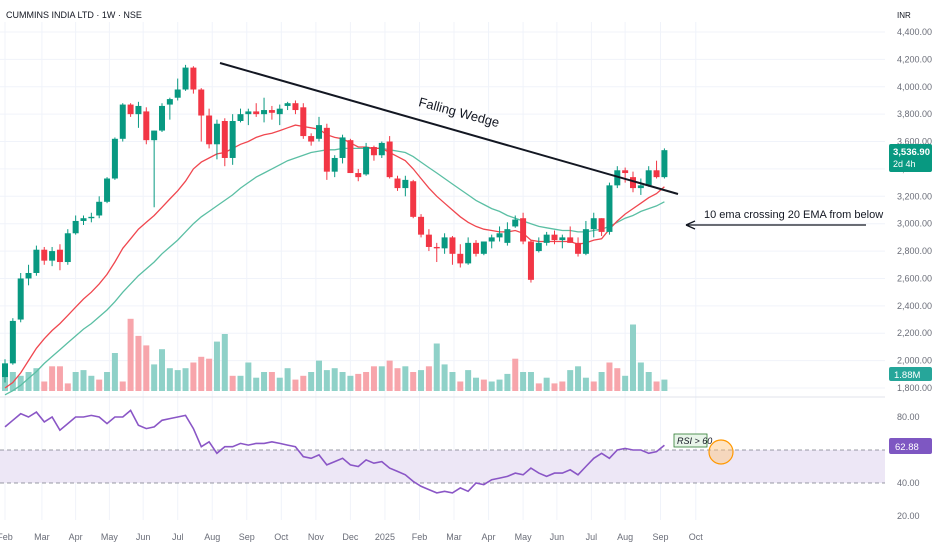 This screenshot has width=932, height=550. What do you see at coordinates (454, 537) in the screenshot?
I see `time-tick-label: Mar` at bounding box center [454, 537].